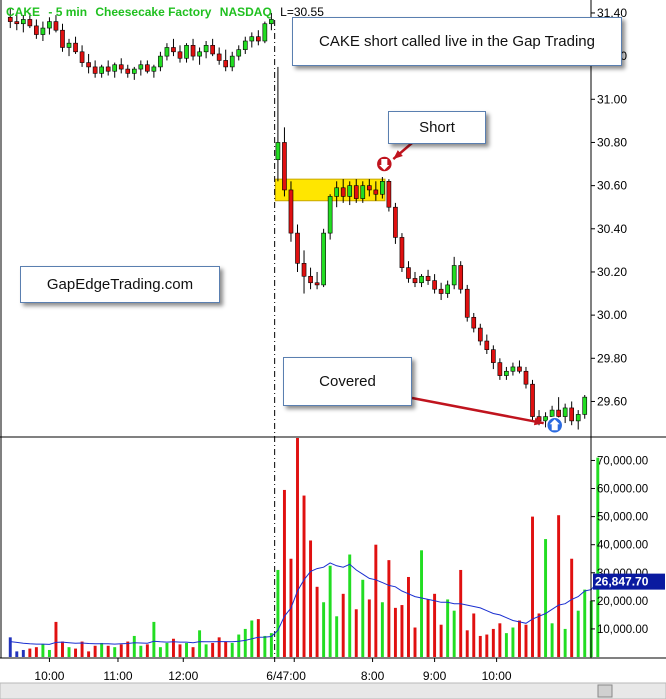  I want to click on price-tick-label: 30.80, so click(612, 142).